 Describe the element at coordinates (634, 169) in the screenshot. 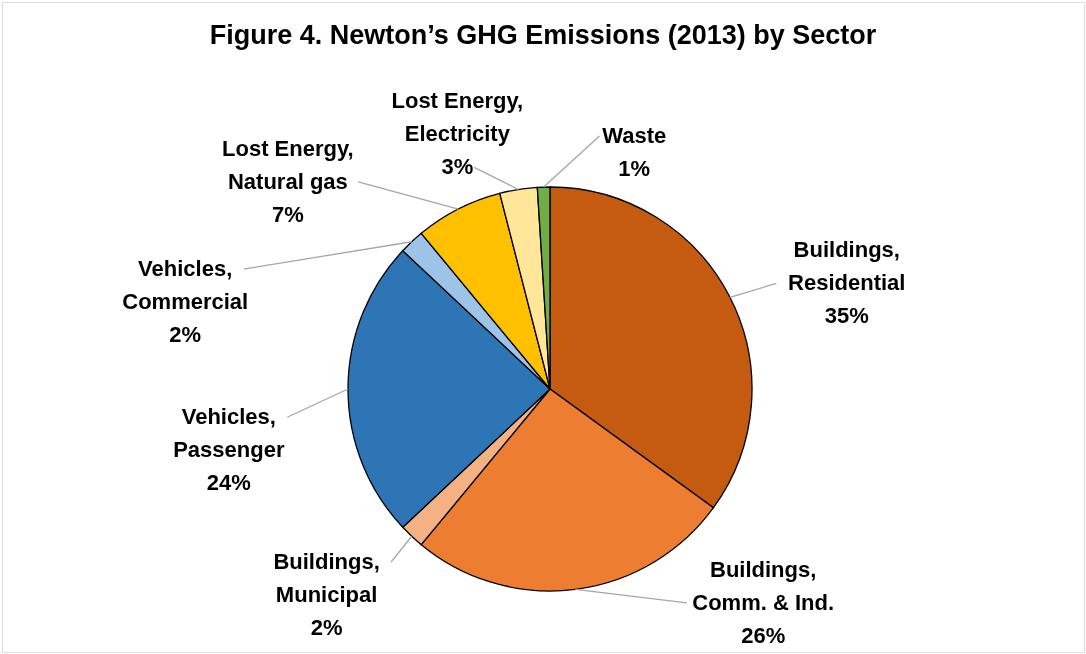

I see `data-label: 1%` at that location.